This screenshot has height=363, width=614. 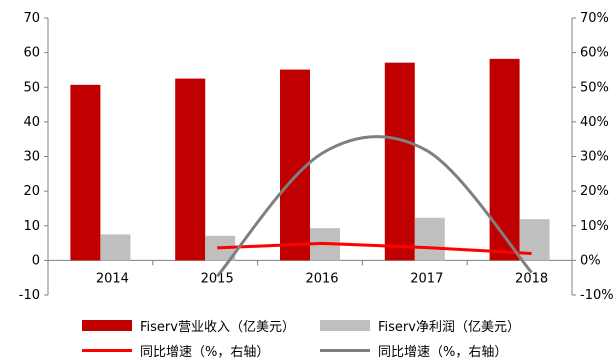 What do you see at coordinates (107, 325) in the screenshot?
I see `legend-swatch-revenue` at bounding box center [107, 325].